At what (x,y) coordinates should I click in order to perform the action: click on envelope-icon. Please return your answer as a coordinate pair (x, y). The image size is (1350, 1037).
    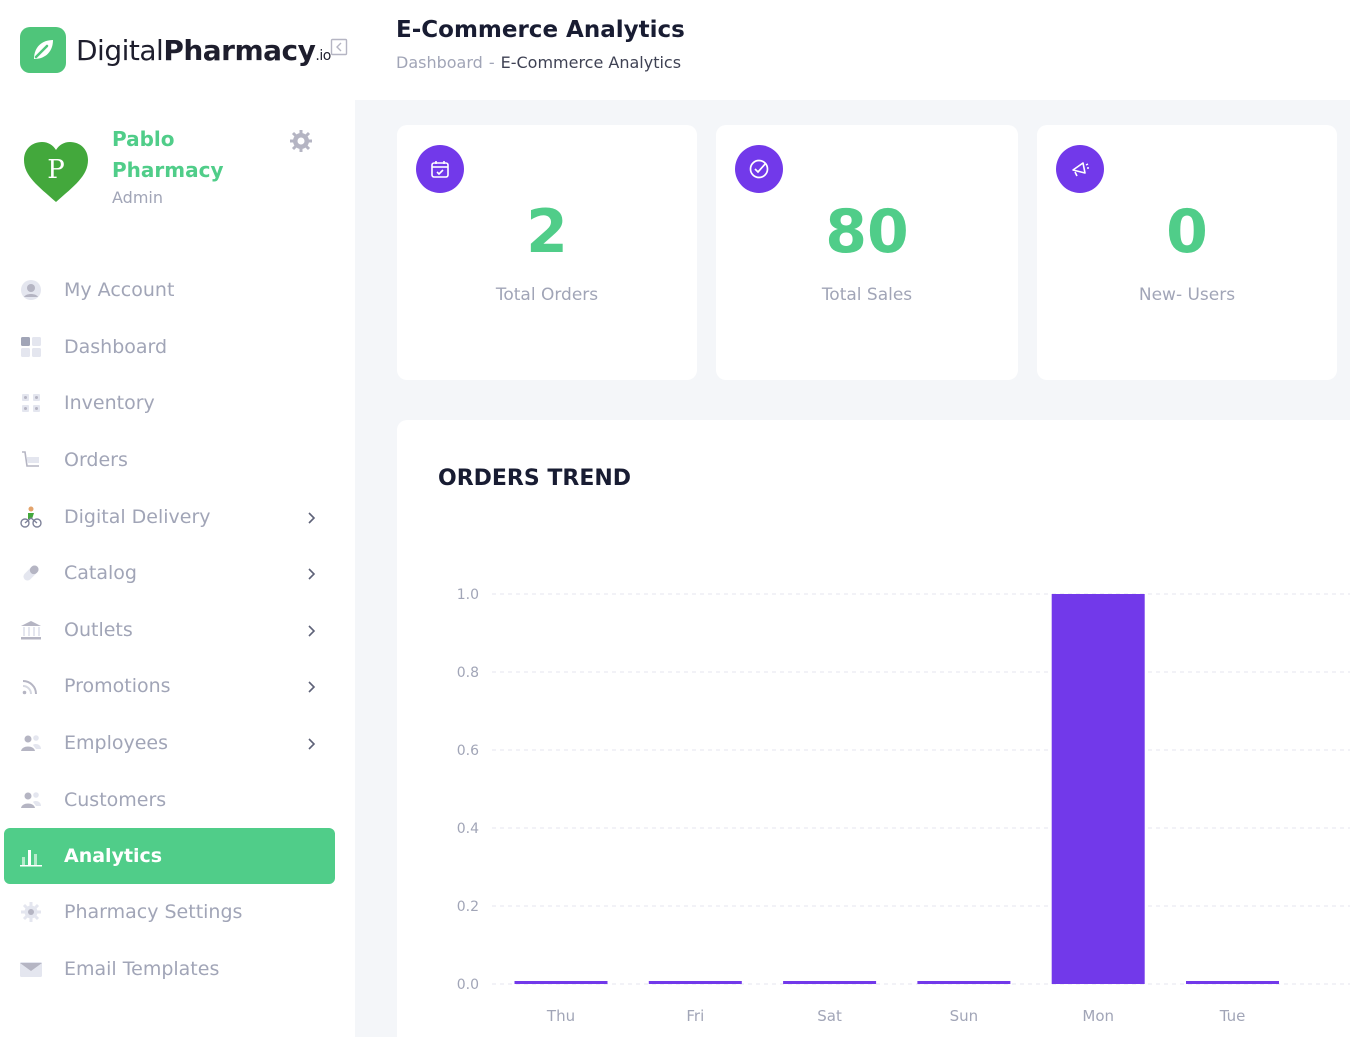
    Looking at the image, I should click on (31, 969).